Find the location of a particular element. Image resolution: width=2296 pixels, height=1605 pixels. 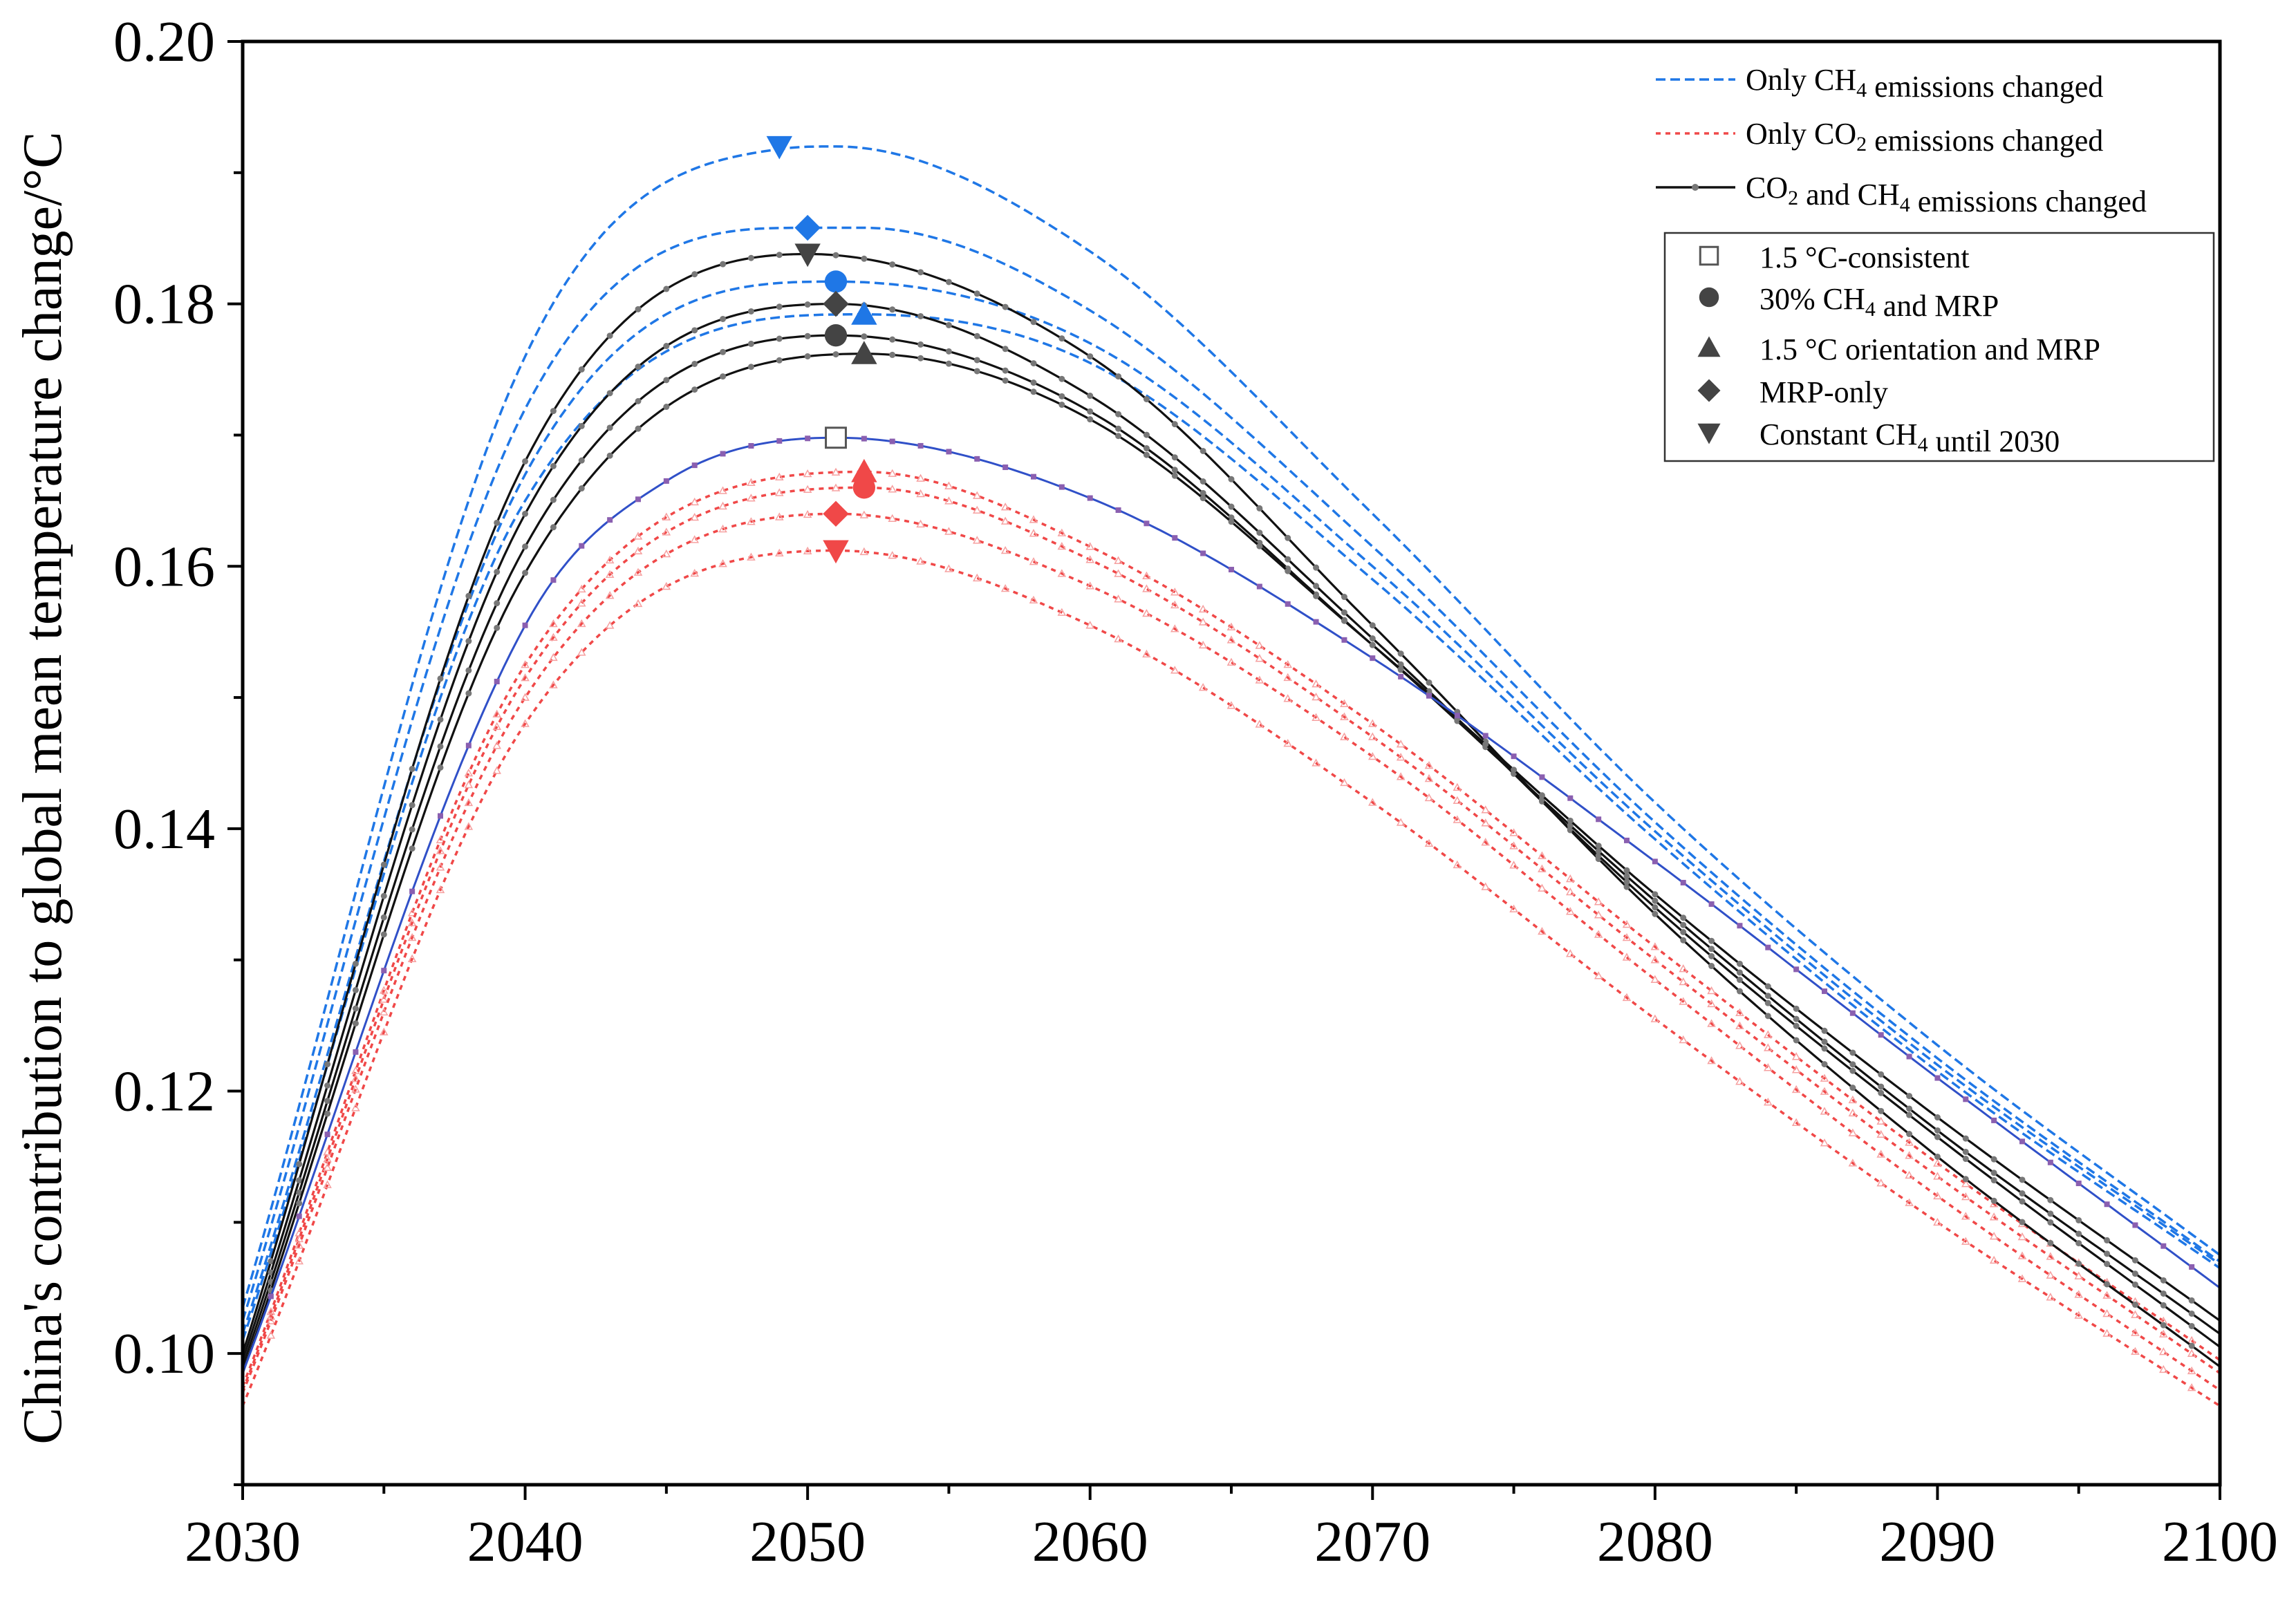

scenario-legend-marker is located at coordinates (1709, 434).